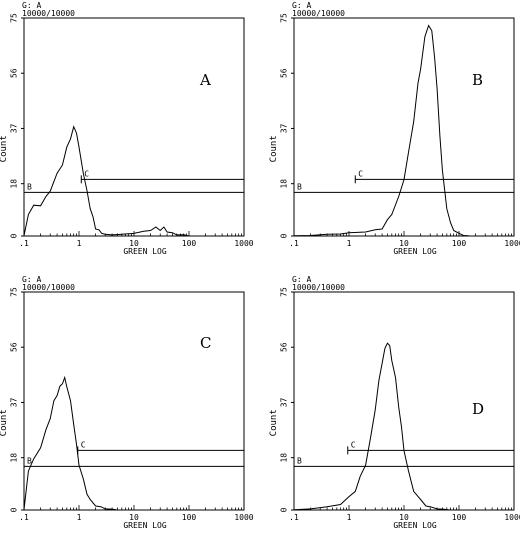 Image resolution: width=520 pixels, height=533 pixels. What do you see at coordinates (205, 343) in the screenshot?
I see `panel-letter: C` at bounding box center [205, 343].